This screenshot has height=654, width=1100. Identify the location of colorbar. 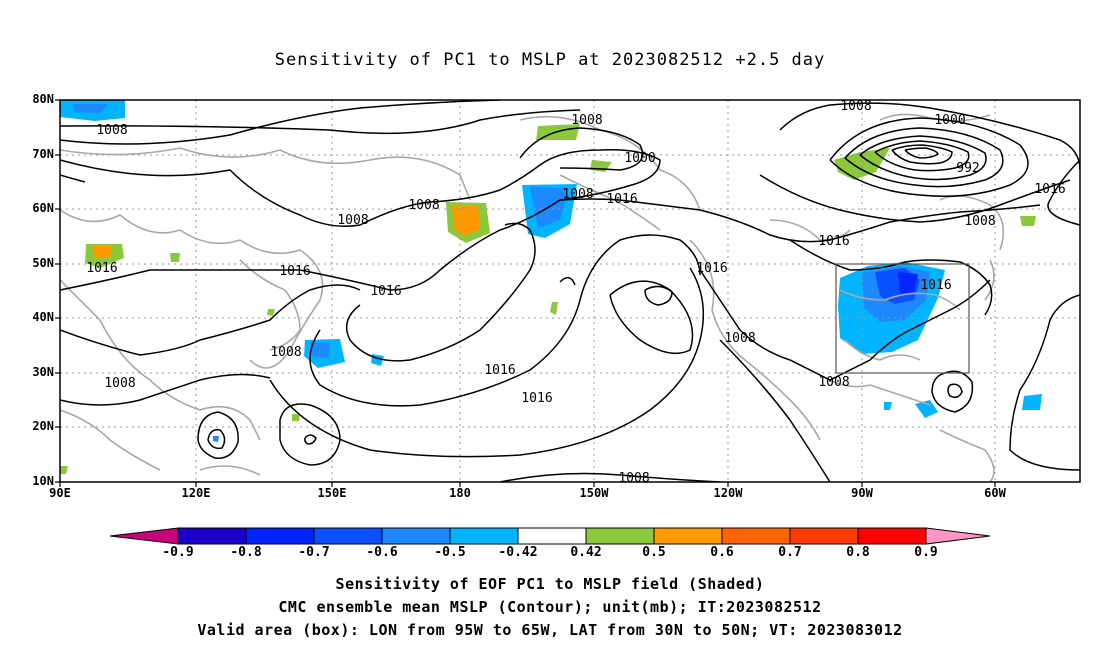
(550, 536).